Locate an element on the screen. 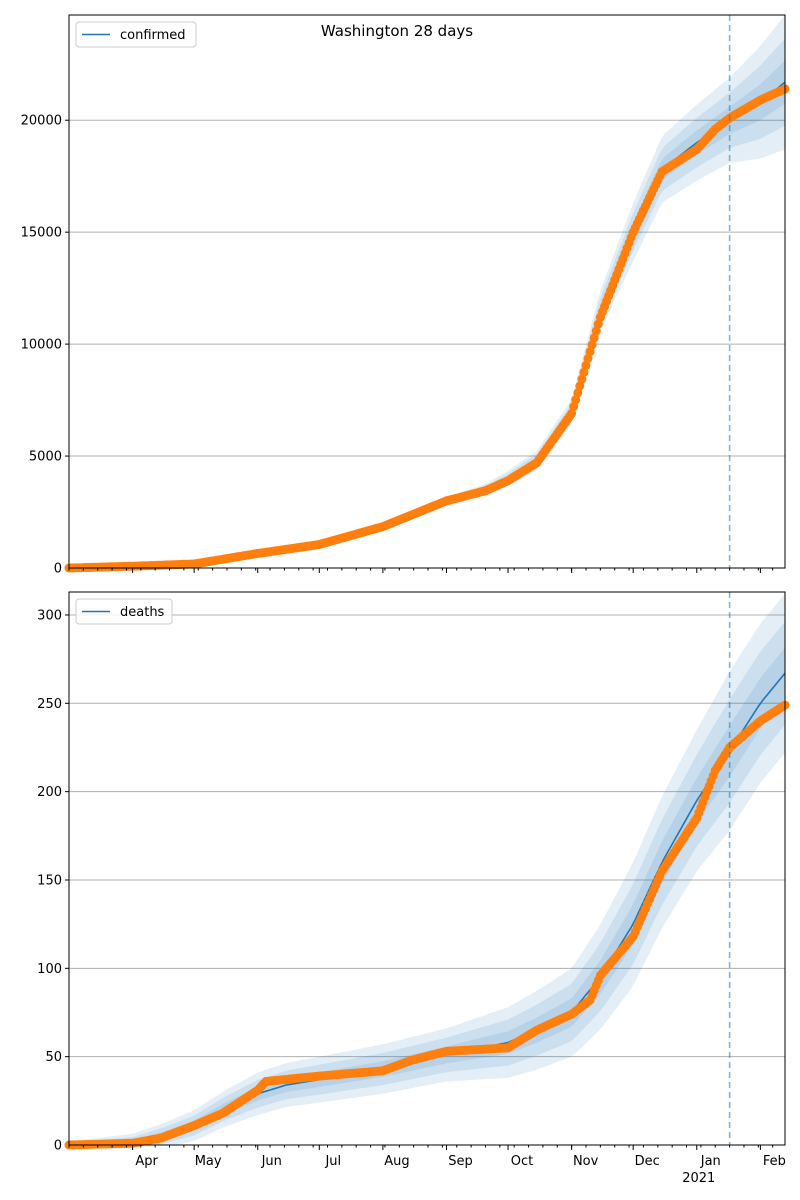 The height and width of the screenshot is (1200, 800). x-year-label: 2021 is located at coordinates (698, 1178).